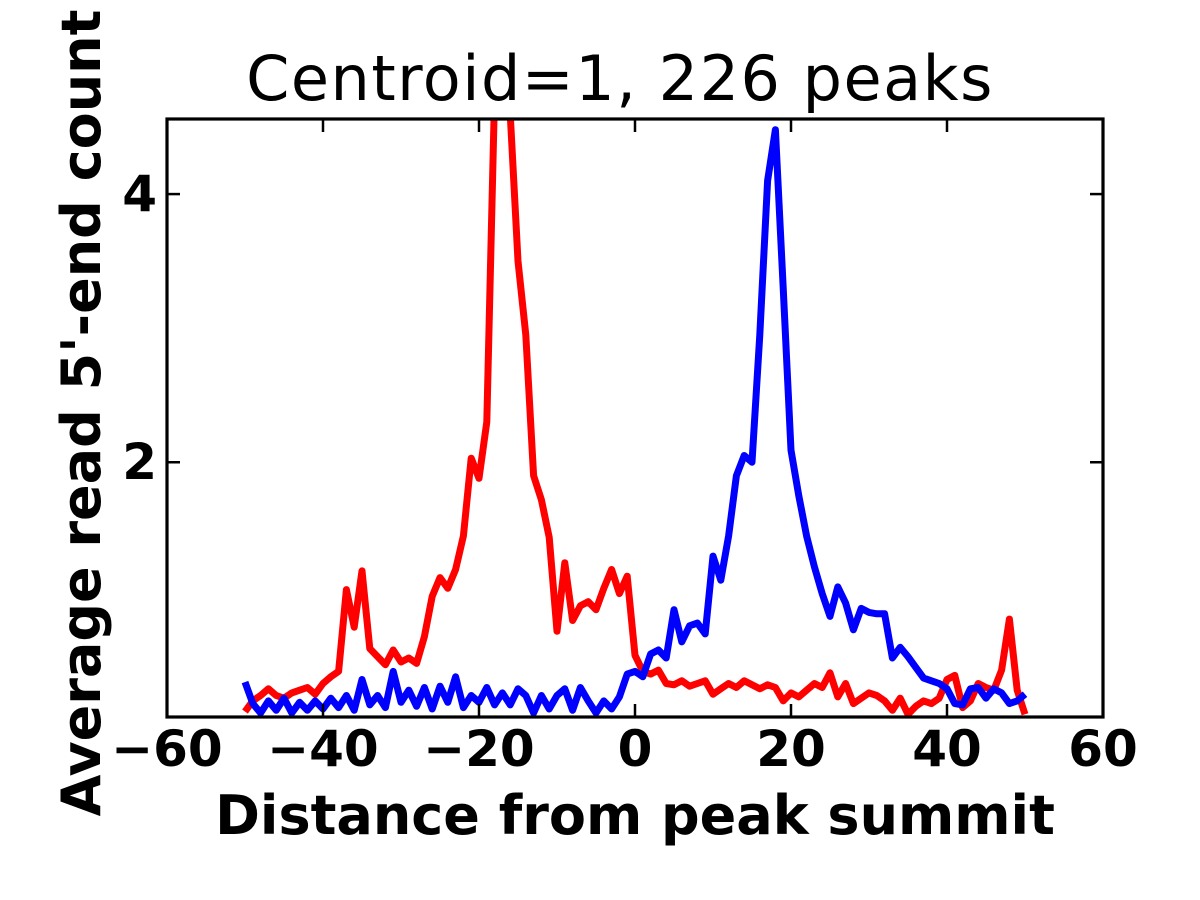 The image size is (1200, 900). Describe the element at coordinates (478, 749) in the screenshot. I see `x-tick-label: −20` at that location.